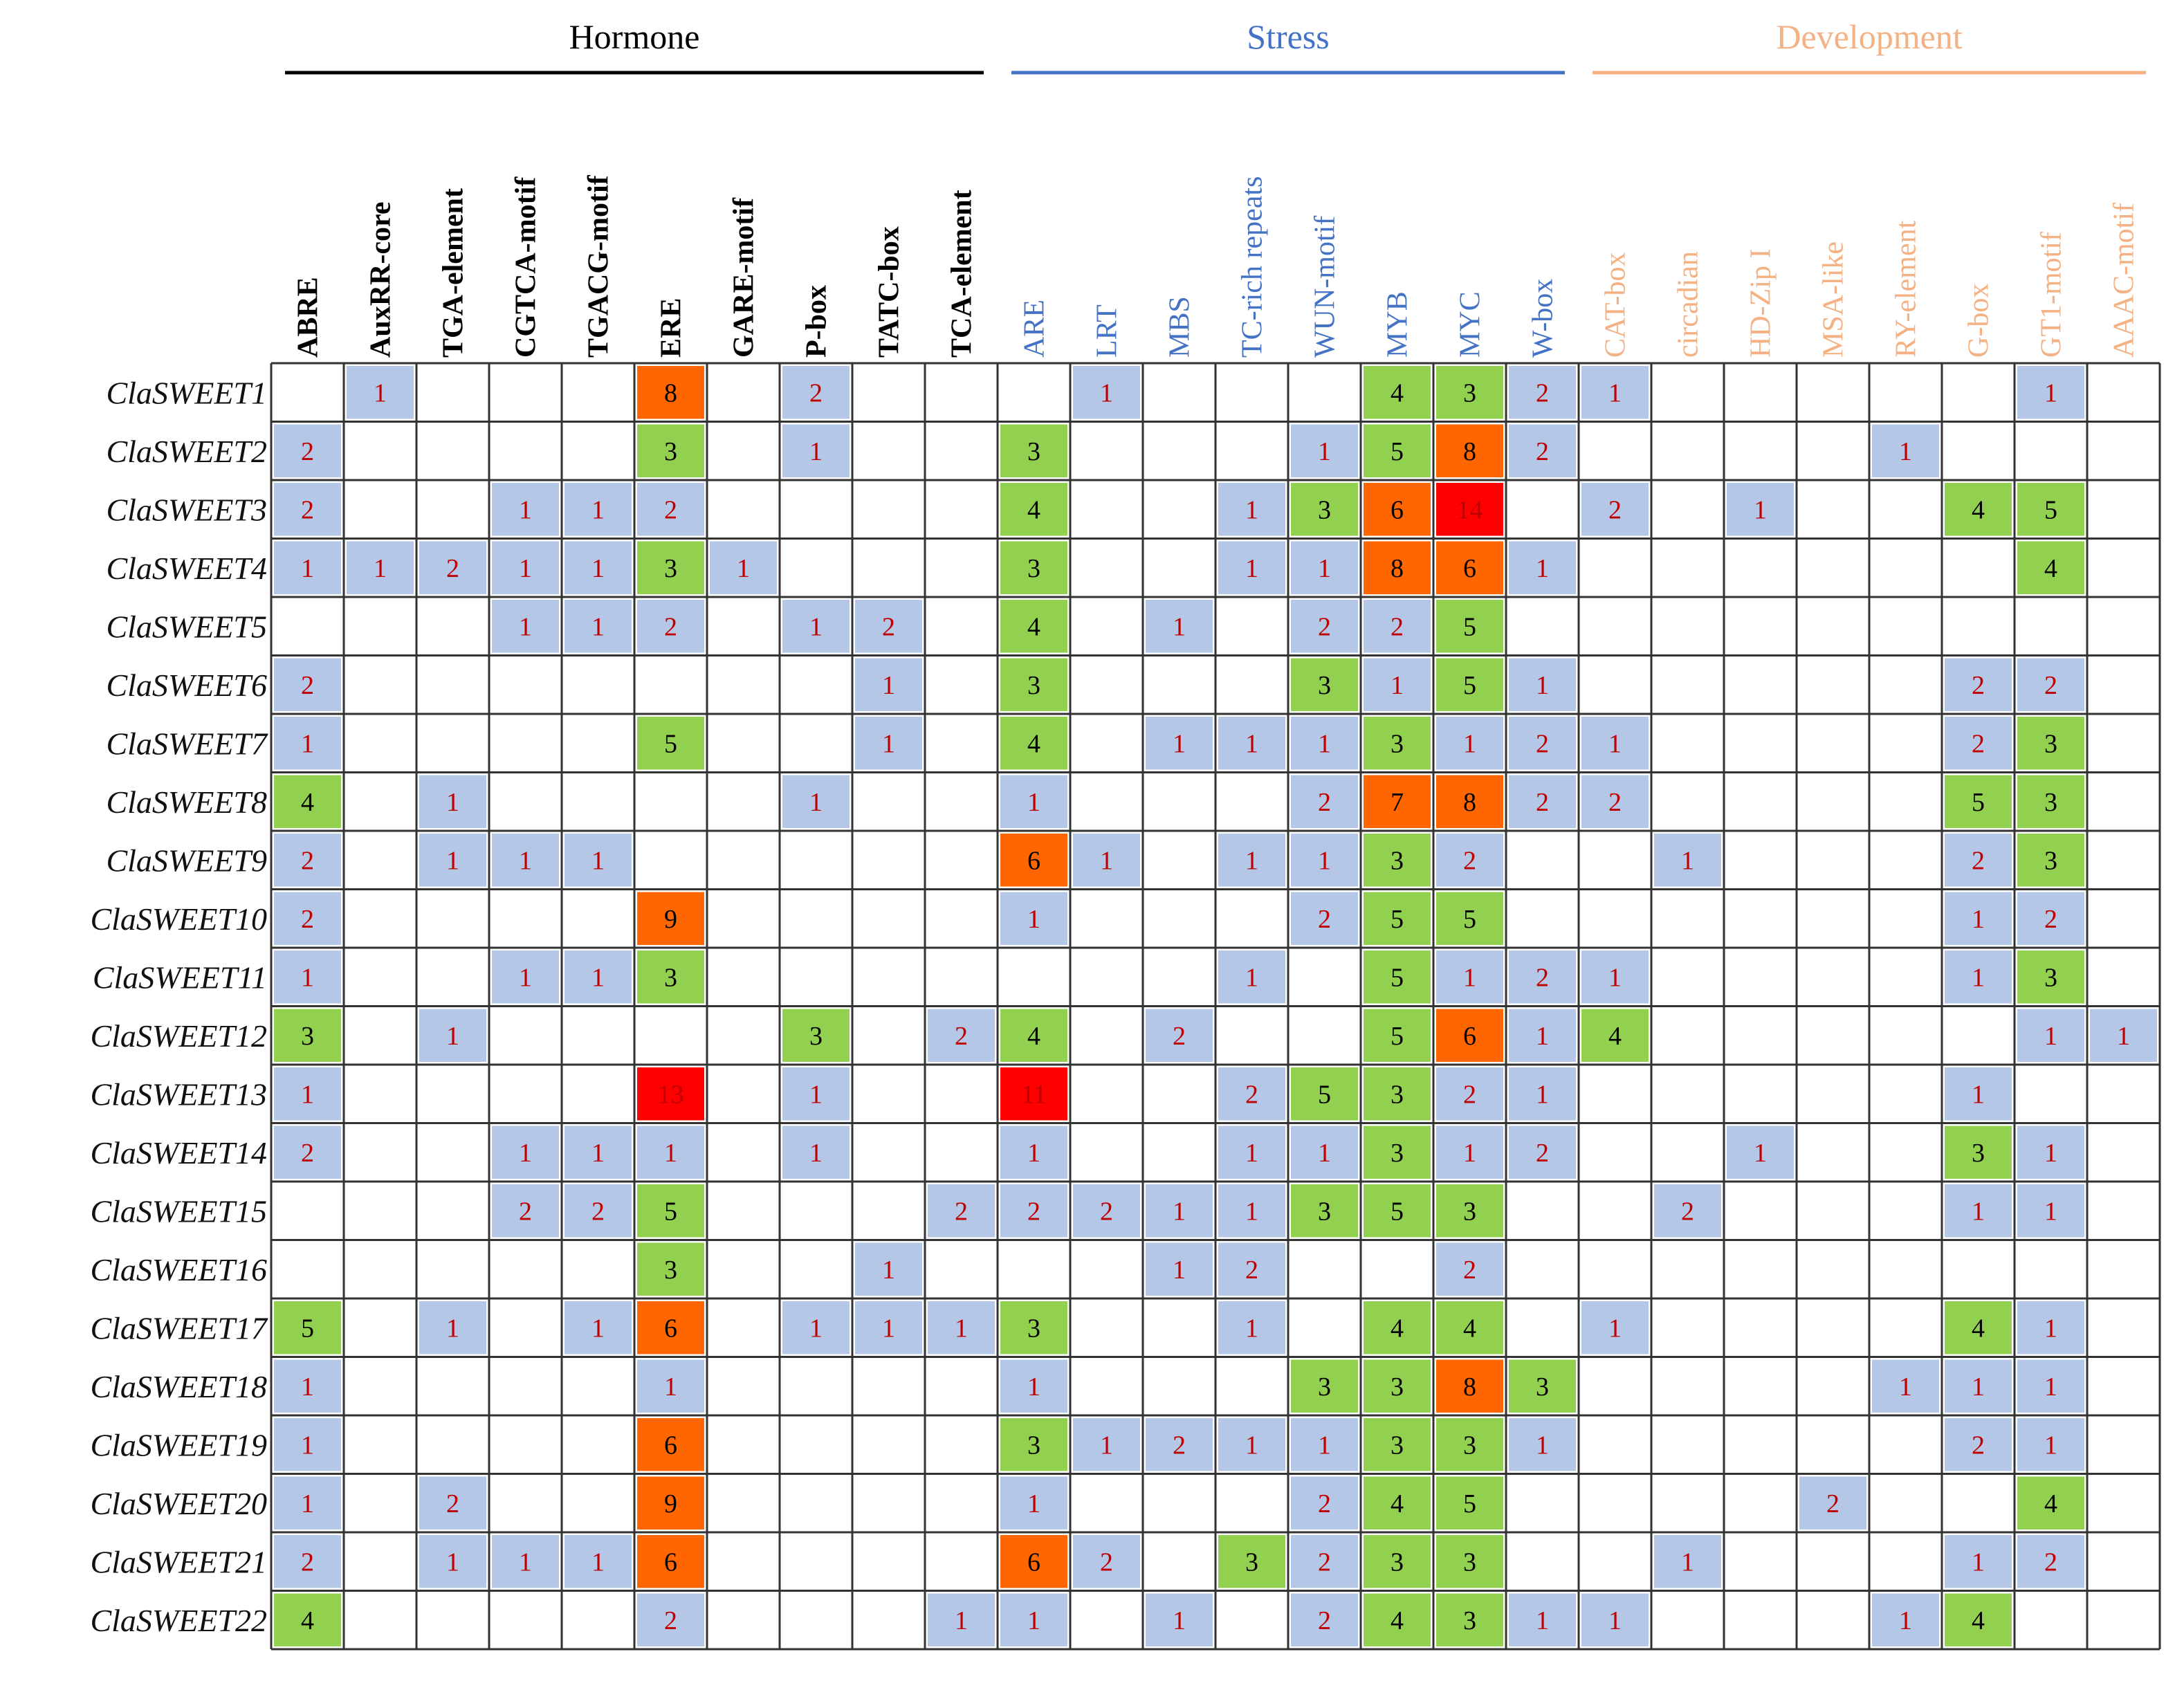 The height and width of the screenshot is (1690, 2184). I want to click on cell-clasweet18-ry-element, so click(1905, 1386).